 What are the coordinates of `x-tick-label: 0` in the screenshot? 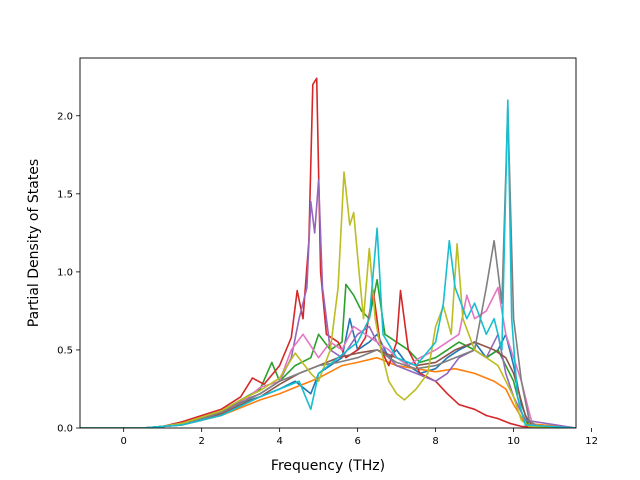 It's located at (123, 441).